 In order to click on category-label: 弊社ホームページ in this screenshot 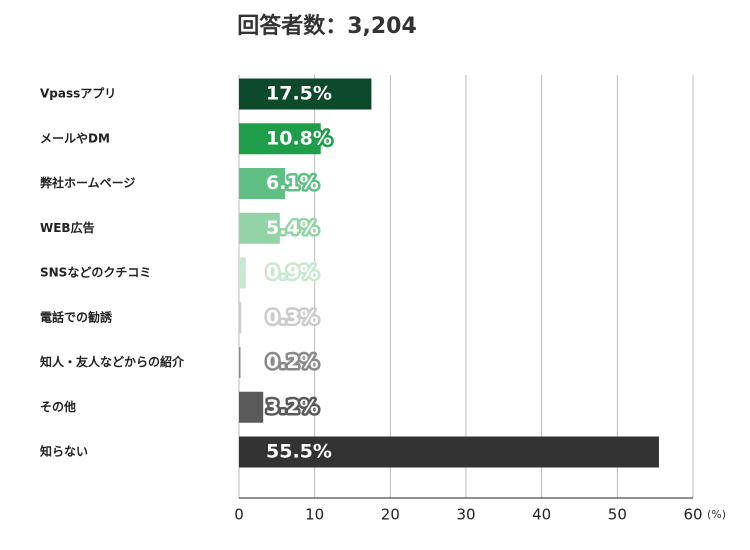, I will do `click(87, 182)`.